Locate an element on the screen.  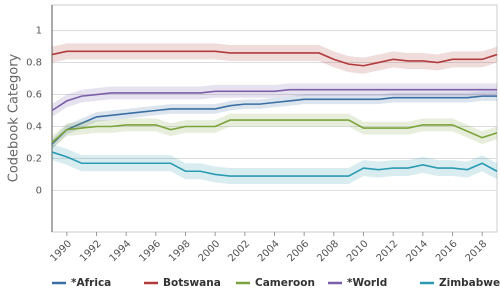
x-tick-label: 2018 is located at coordinates (477, 251).